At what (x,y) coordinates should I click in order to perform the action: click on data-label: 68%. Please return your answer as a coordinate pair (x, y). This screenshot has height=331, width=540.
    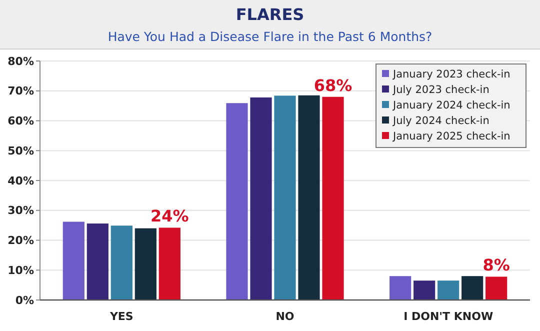
    Looking at the image, I should click on (333, 85).